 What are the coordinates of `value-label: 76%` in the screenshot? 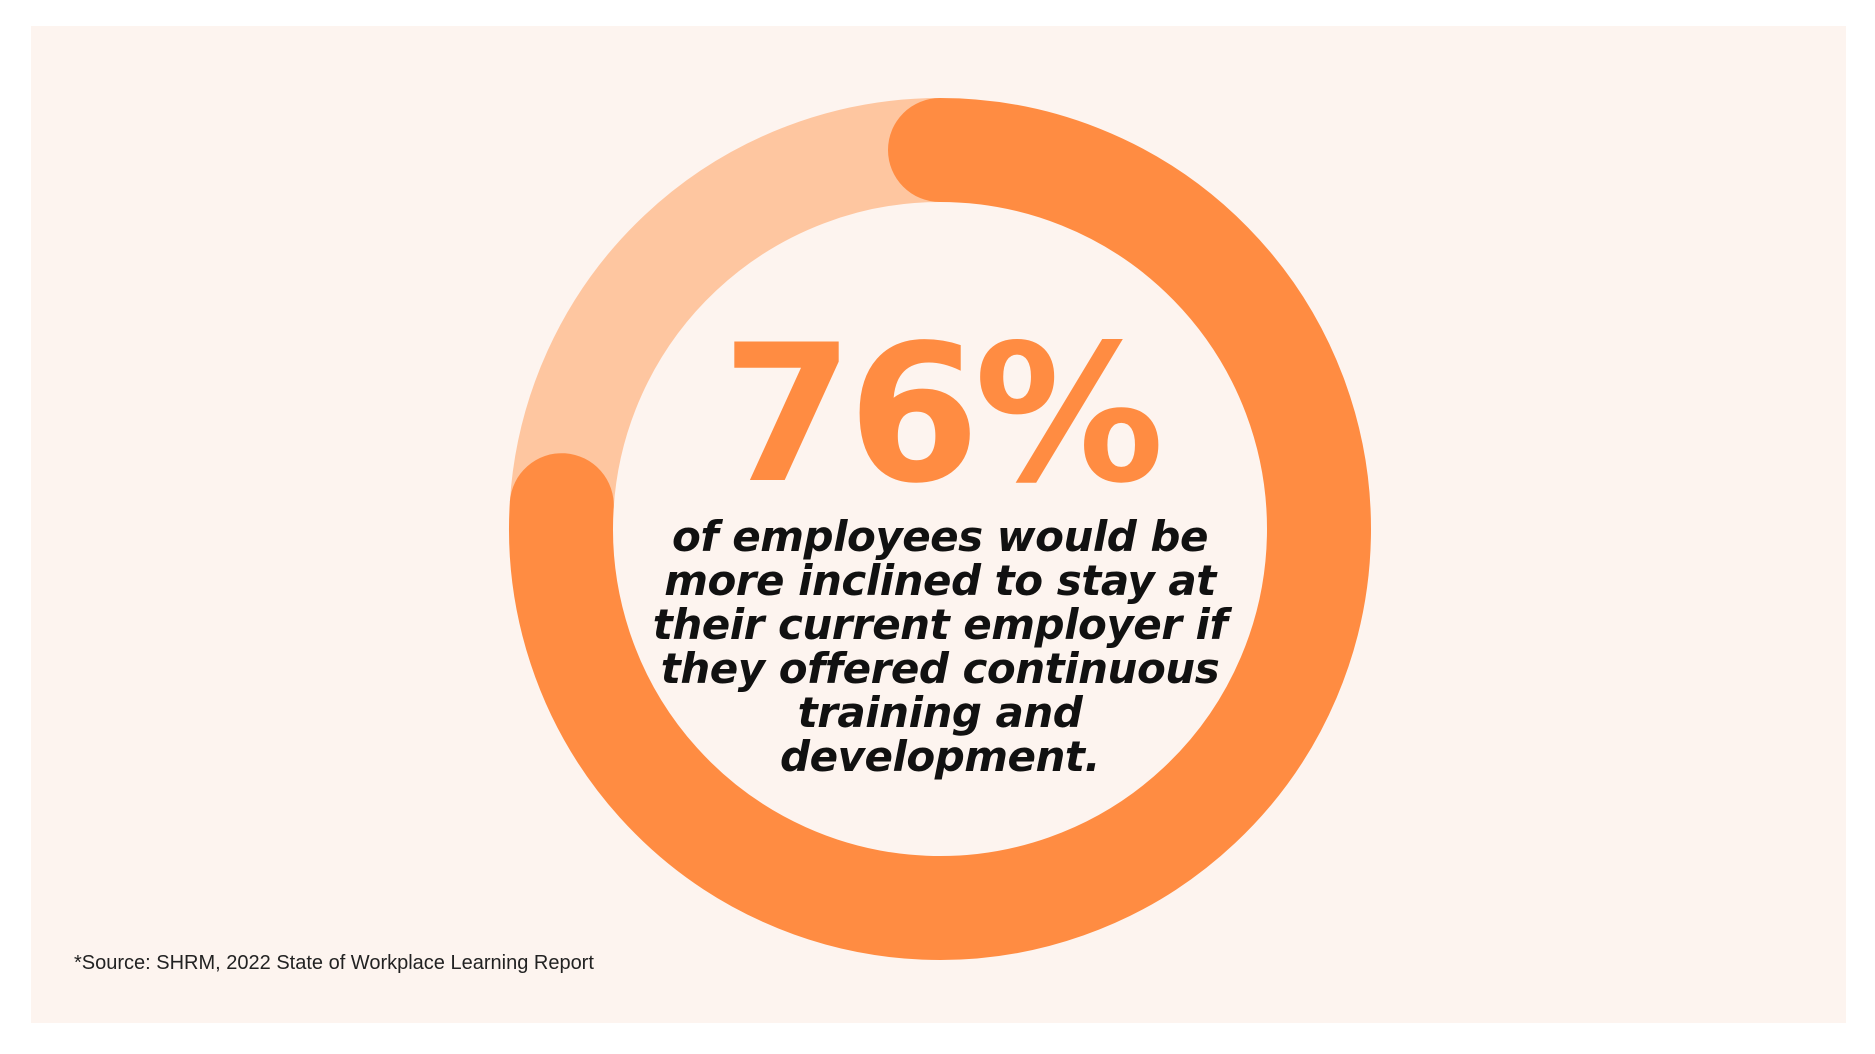 It's located at (943, 414).